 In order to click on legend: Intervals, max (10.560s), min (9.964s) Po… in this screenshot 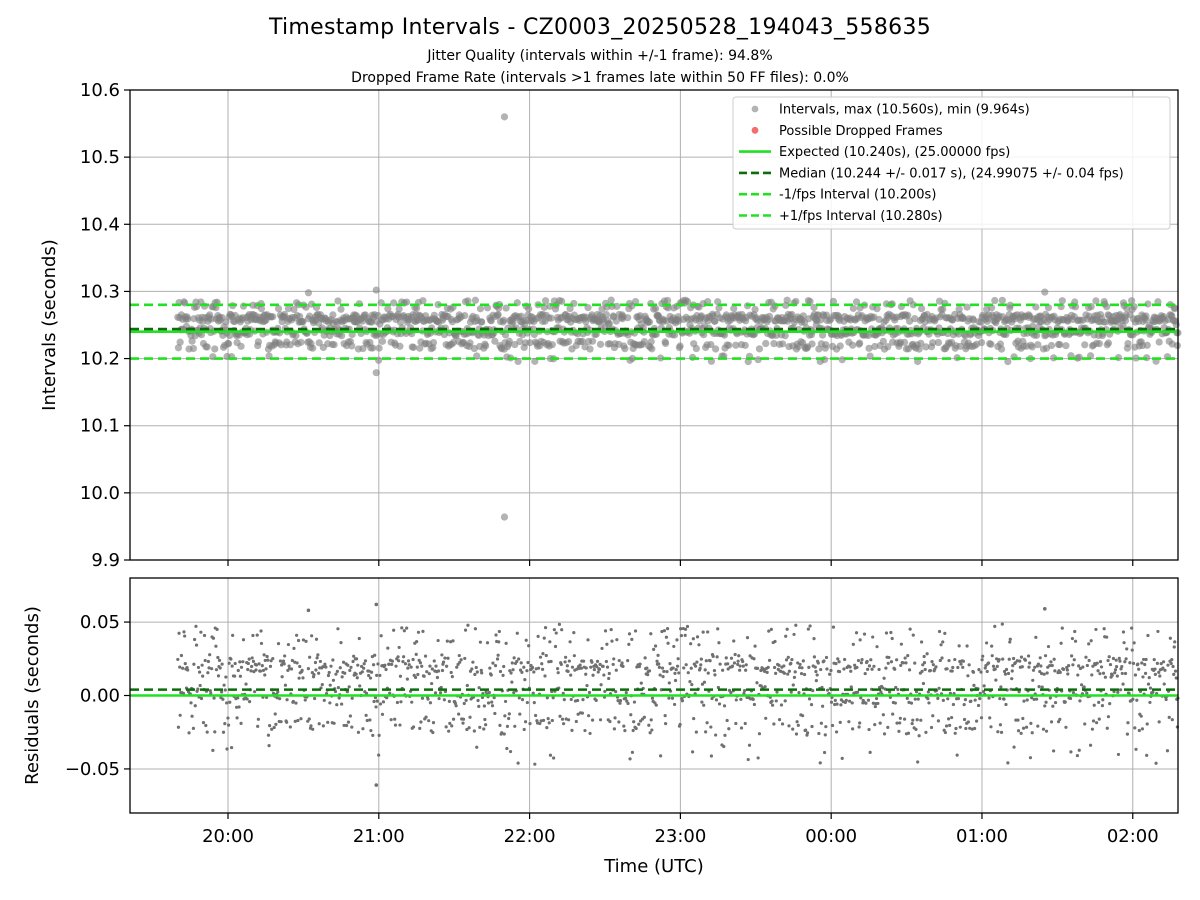, I will do `click(951, 163)`.